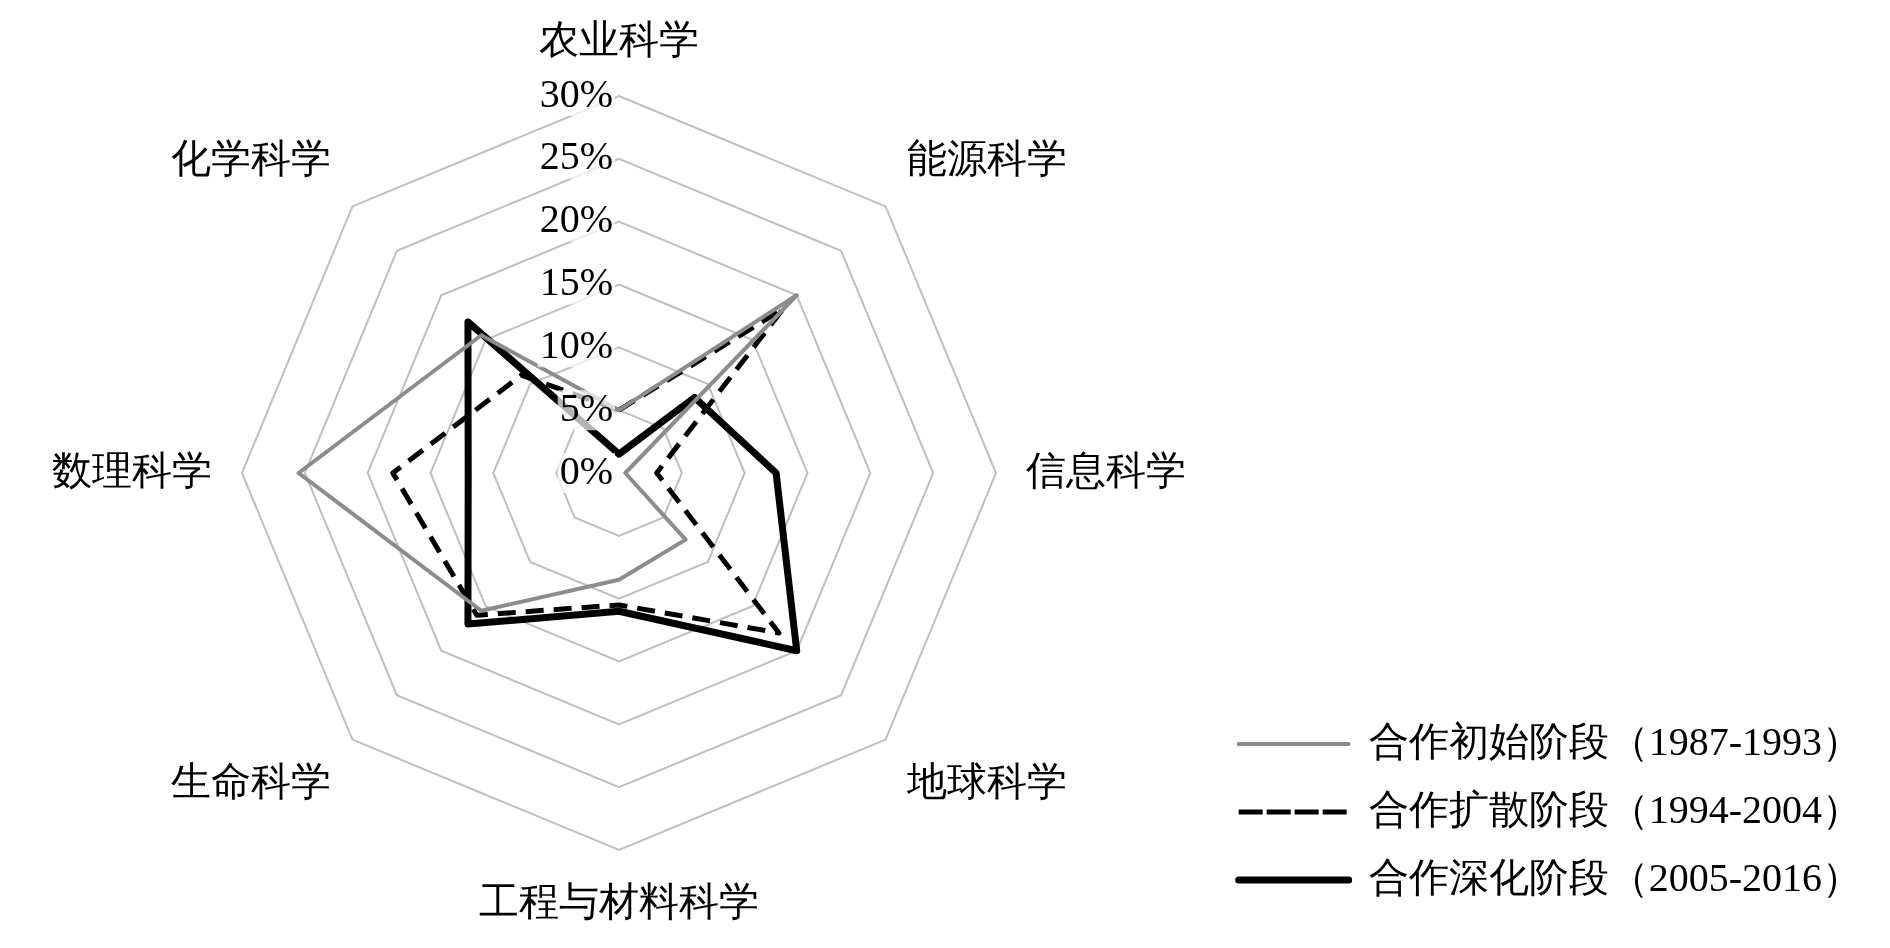  I want to click on spoke-label: 信息科学, so click(1106, 470).